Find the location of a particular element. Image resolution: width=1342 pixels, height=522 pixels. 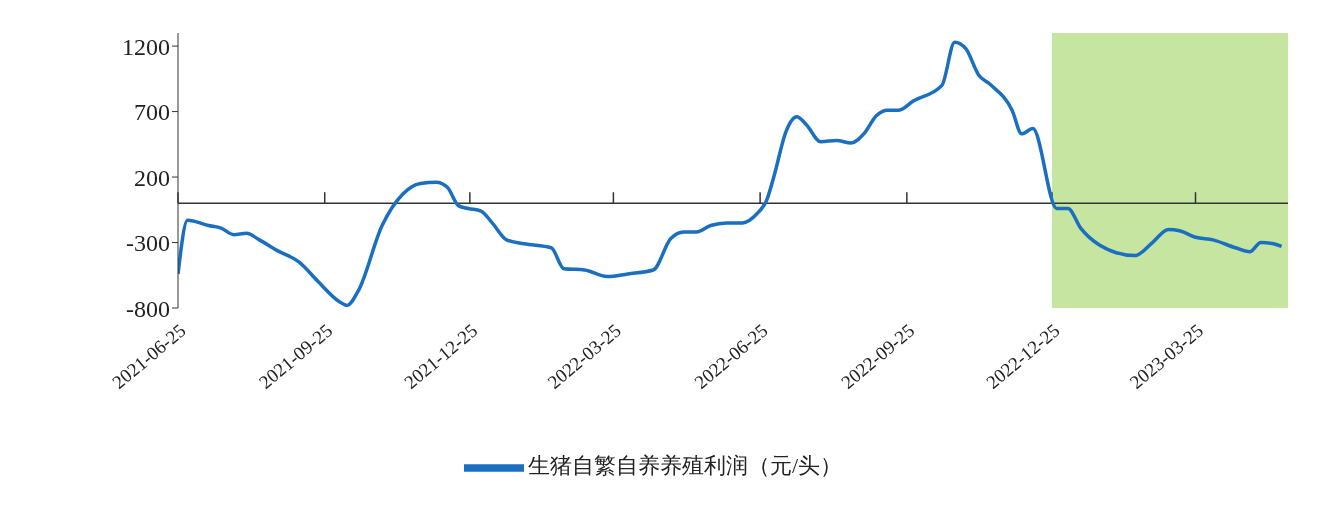

y-tick-label: 700 is located at coordinates (152, 112).